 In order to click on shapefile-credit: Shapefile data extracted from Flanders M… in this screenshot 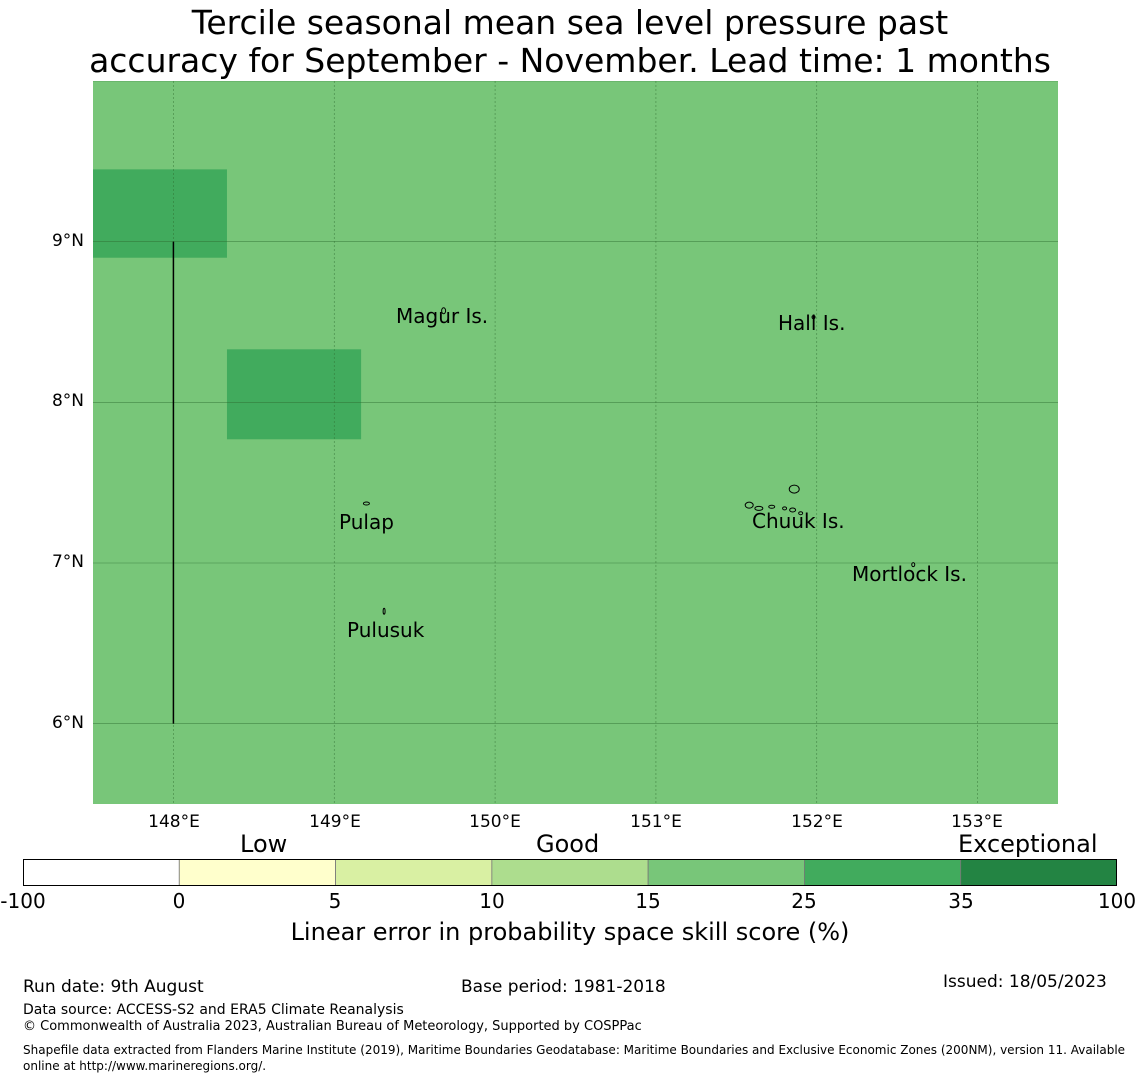, I will do `click(574, 1058)`.